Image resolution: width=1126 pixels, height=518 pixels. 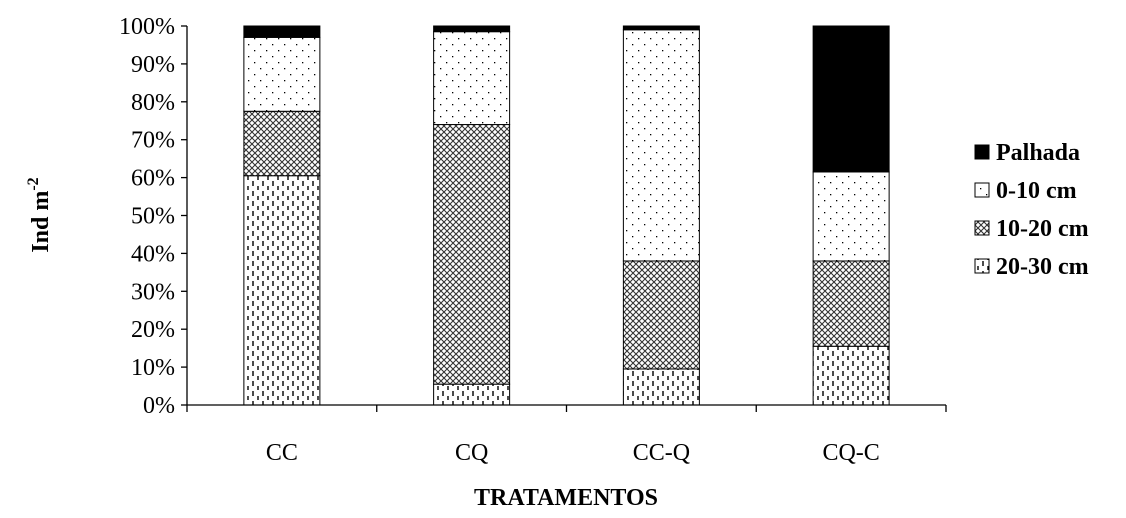 I want to click on bar-cc-10-20-cm, so click(x=282, y=143).